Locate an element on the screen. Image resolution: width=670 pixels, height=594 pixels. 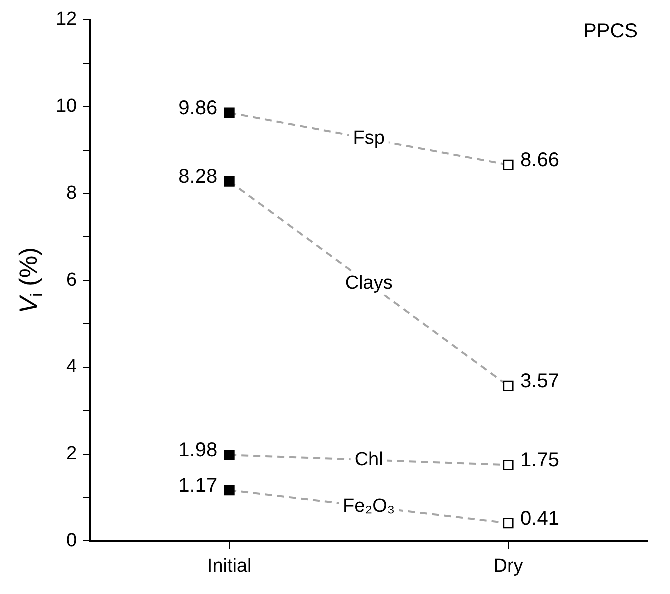
data-label: 1.17 is located at coordinates (198, 485).